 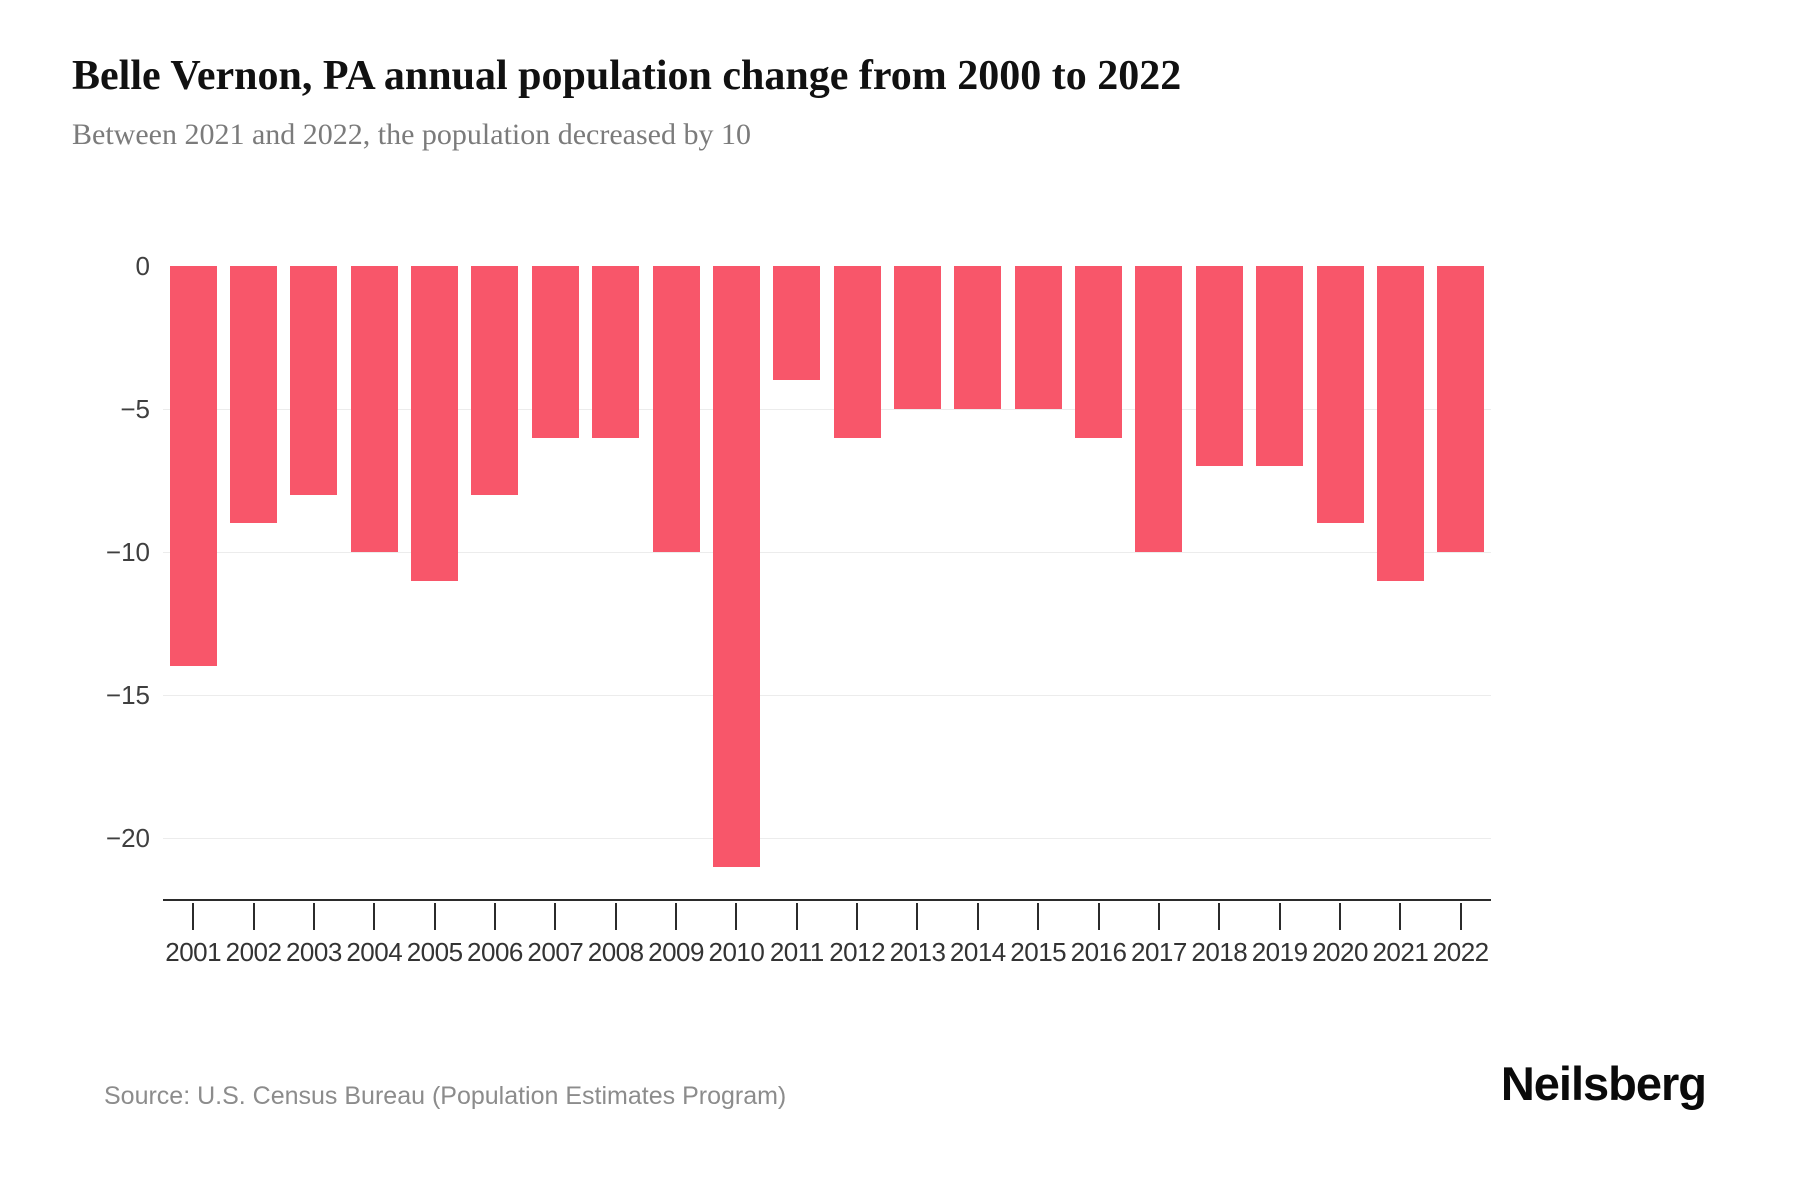 I want to click on gridline--10, so click(x=827, y=552).